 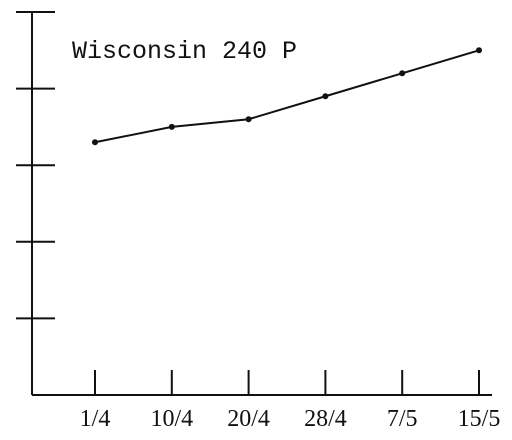 What do you see at coordinates (479, 419) in the screenshot?
I see `x-tick-label: 15/5` at bounding box center [479, 419].